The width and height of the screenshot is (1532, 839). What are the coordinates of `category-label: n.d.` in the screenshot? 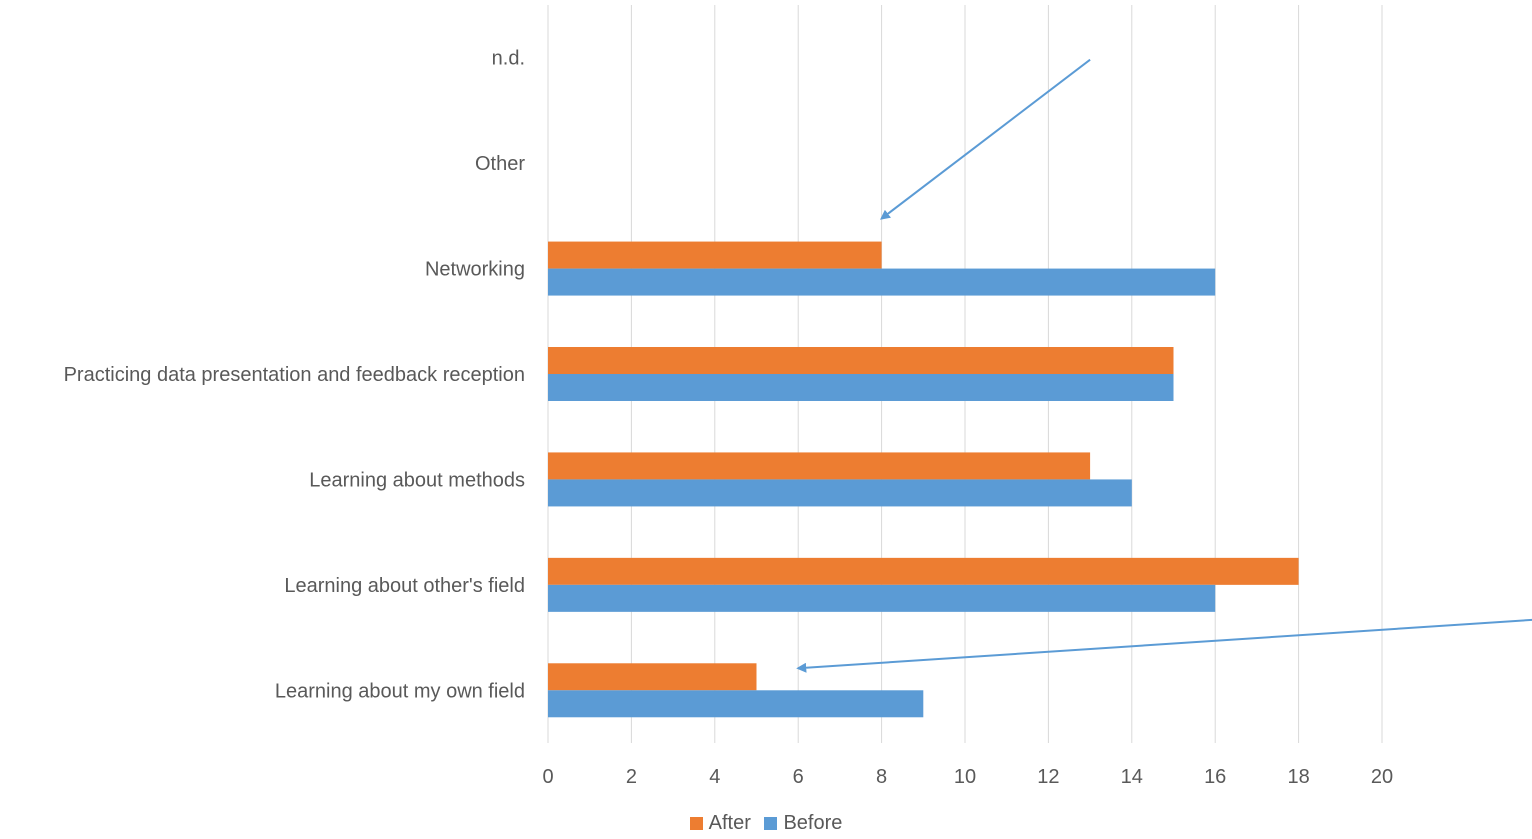 It's located at (508, 59).